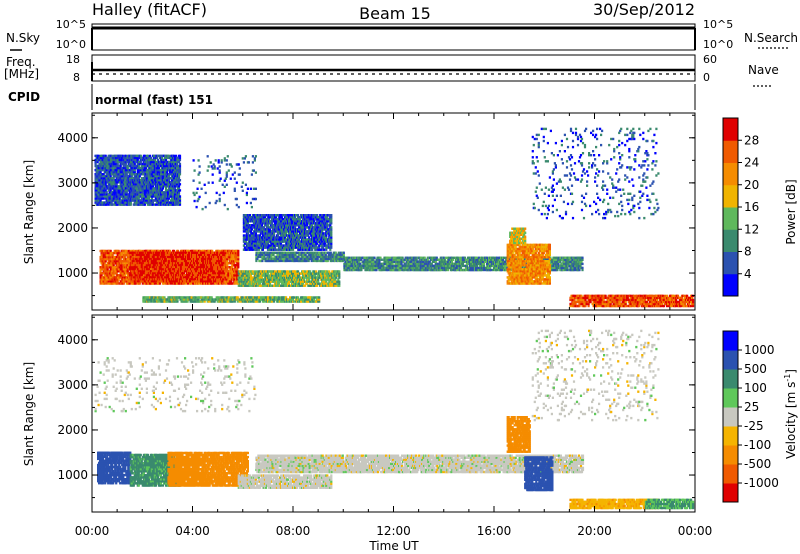  What do you see at coordinates (771, 38) in the screenshot?
I see `nsearch-label: N.Search` at bounding box center [771, 38].